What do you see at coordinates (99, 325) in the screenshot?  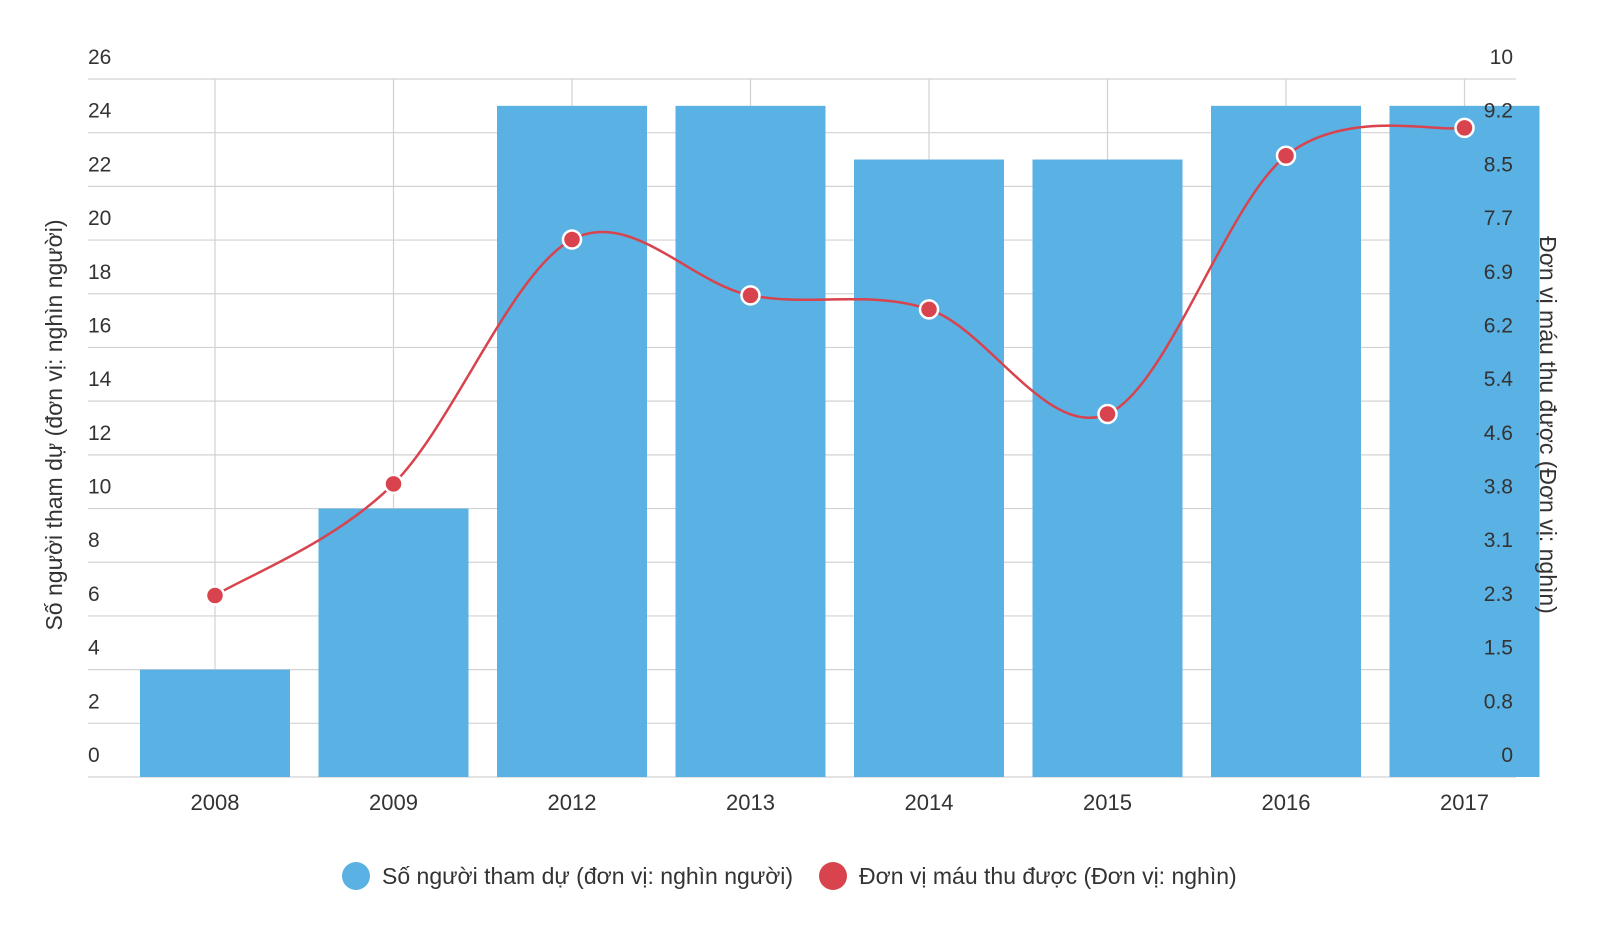 I see `left-tick-label: 16` at bounding box center [99, 325].